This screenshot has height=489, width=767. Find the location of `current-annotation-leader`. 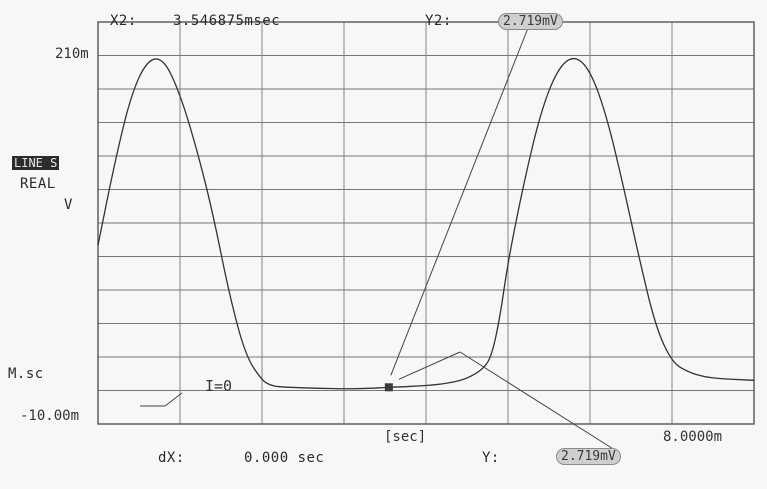

current-annotation-leader is located at coordinates (173, 399).